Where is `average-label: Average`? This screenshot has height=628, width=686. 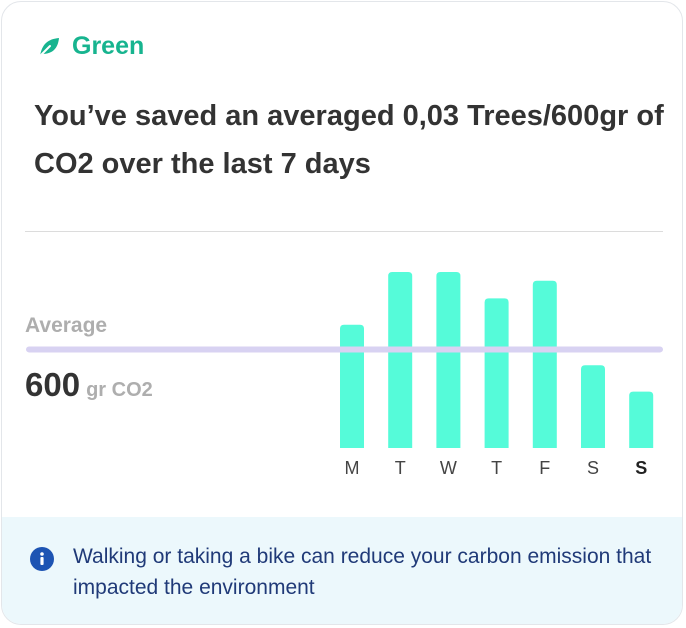
average-label: Average is located at coordinates (66, 325).